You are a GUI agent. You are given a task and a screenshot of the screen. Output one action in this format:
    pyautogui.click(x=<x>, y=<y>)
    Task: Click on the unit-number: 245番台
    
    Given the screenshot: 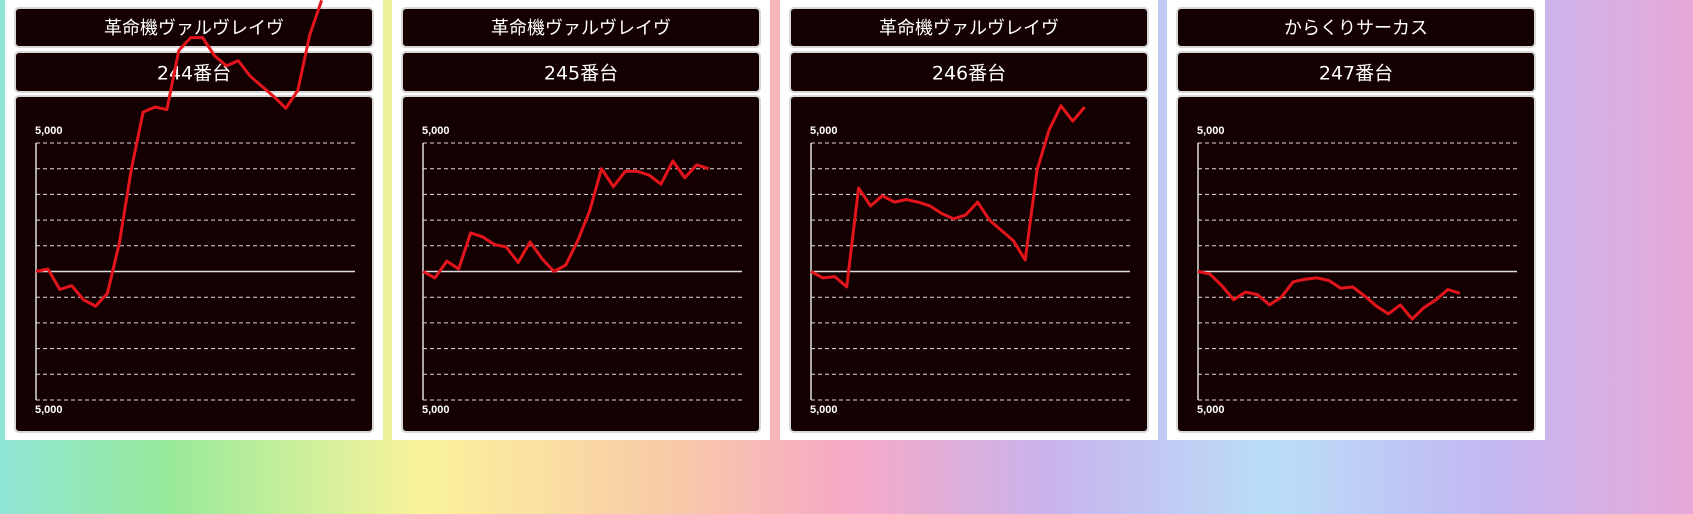 What is the action you would take?
    pyautogui.click(x=581, y=74)
    